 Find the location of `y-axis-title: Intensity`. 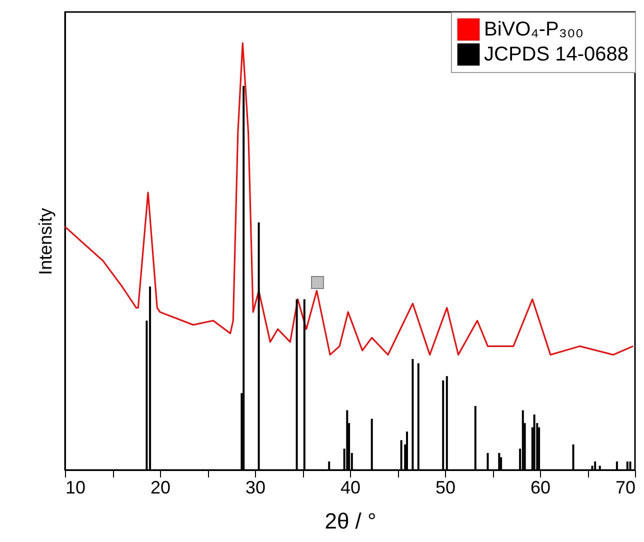

y-axis-title: Intensity is located at coordinates (46, 242).